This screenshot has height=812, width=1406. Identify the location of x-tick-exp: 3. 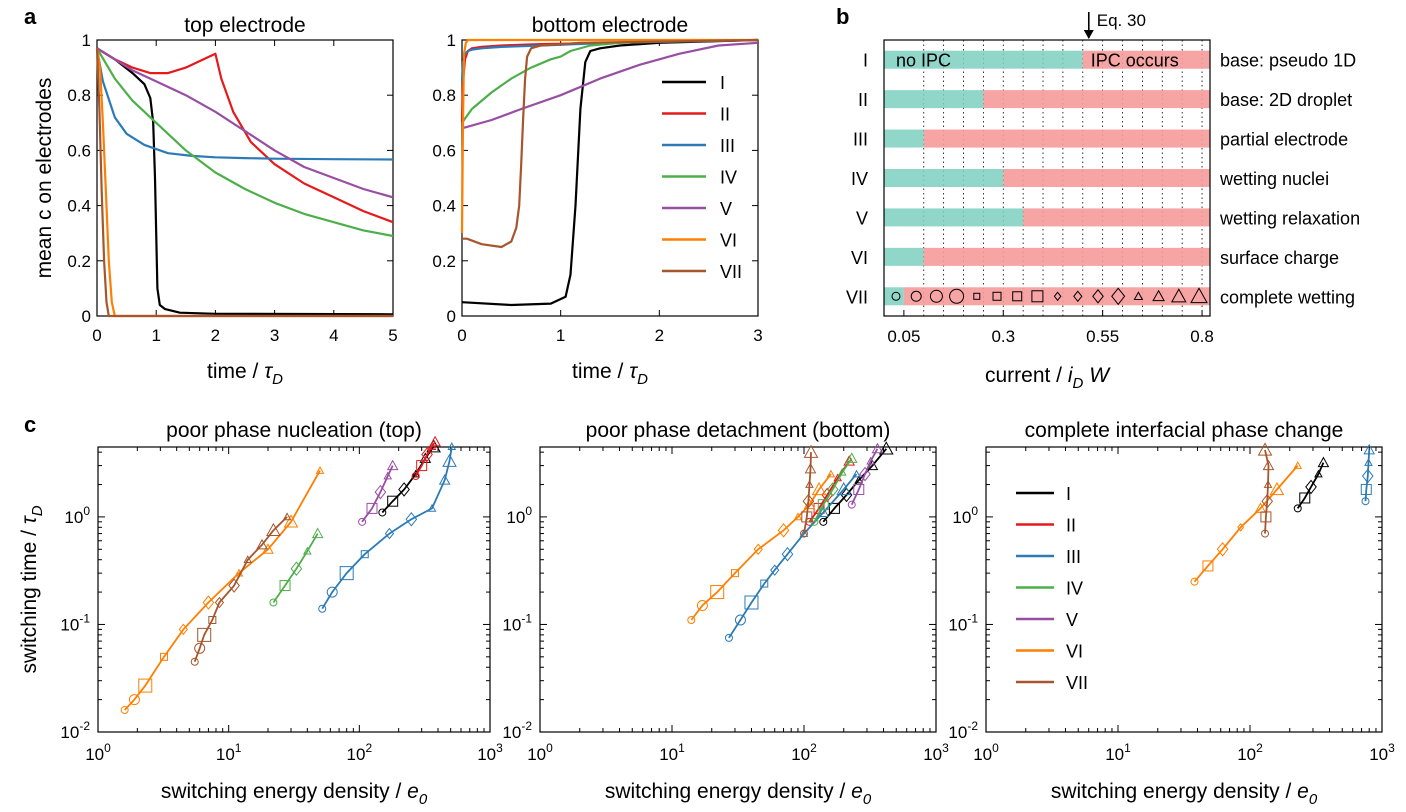
(499, 748).